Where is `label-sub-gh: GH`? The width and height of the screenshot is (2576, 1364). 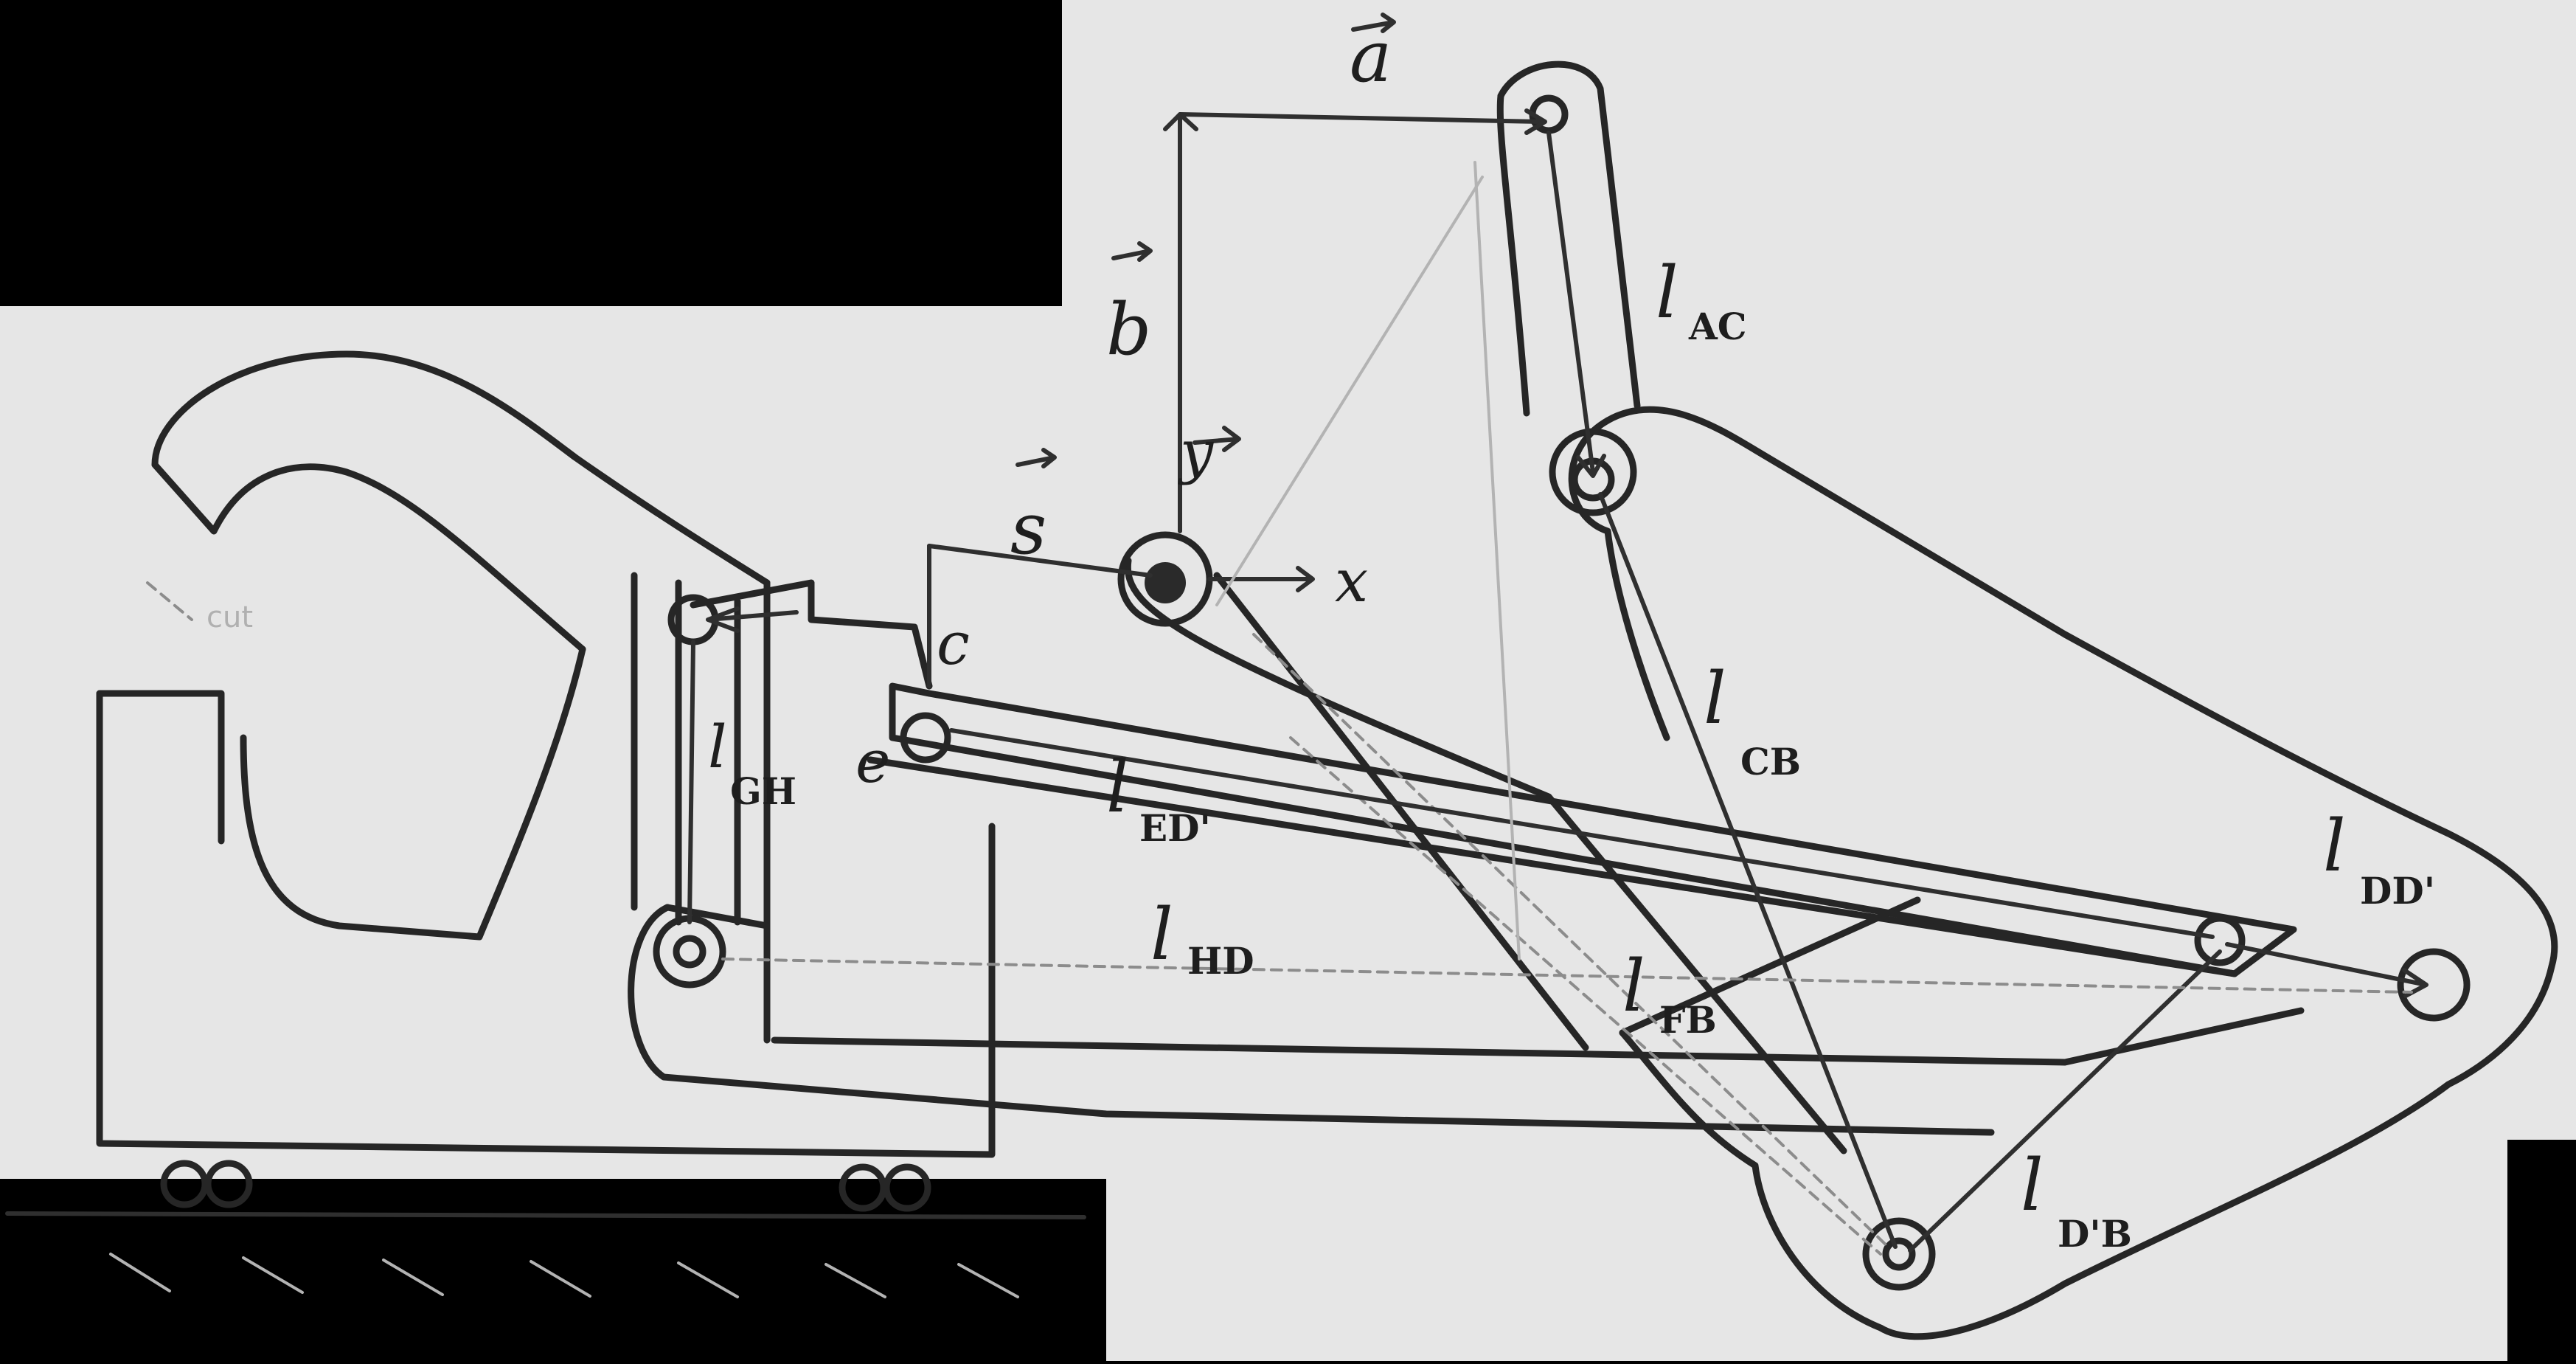
label-sub-gh: GH is located at coordinates (763, 791).